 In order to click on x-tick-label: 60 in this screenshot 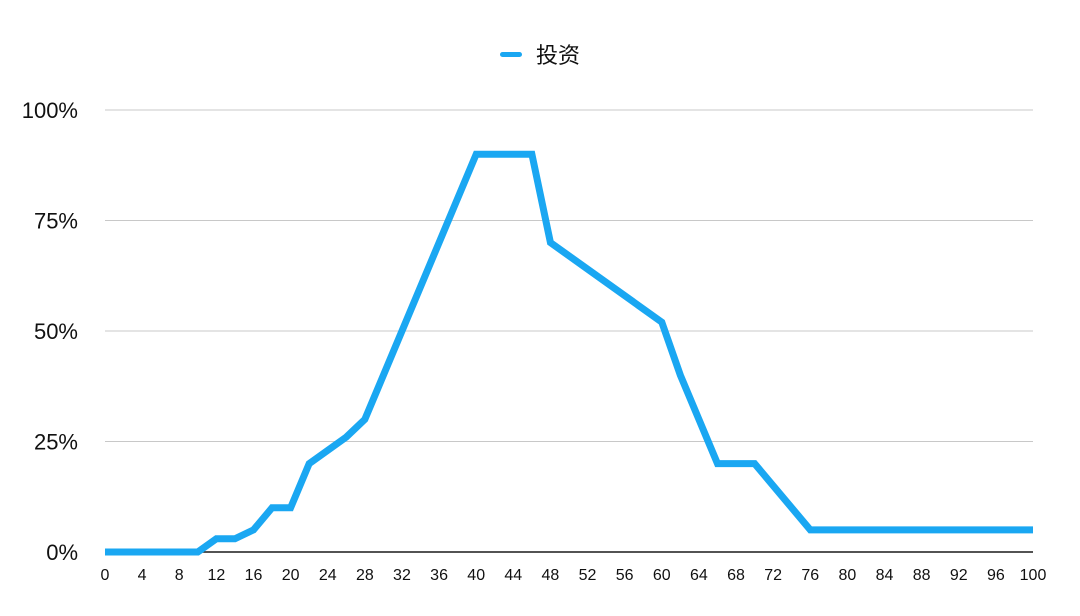, I will do `click(662, 575)`.